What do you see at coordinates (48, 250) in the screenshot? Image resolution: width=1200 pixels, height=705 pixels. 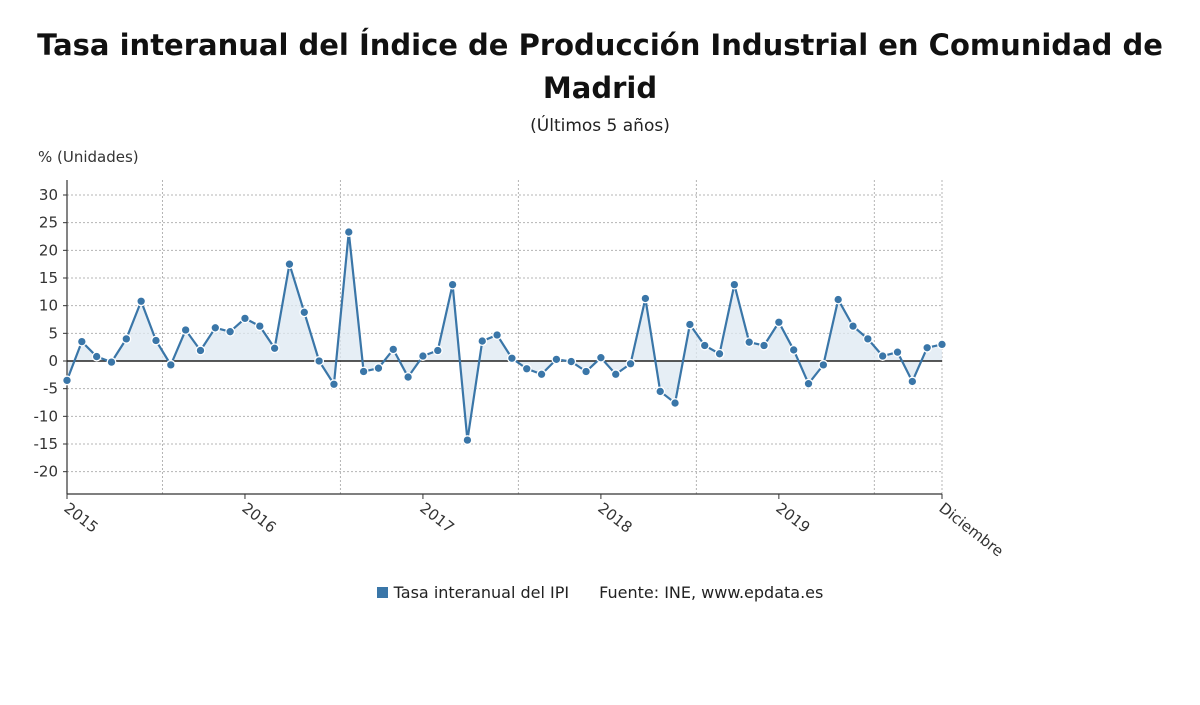 I see `y-tick-label: 20` at bounding box center [48, 250].